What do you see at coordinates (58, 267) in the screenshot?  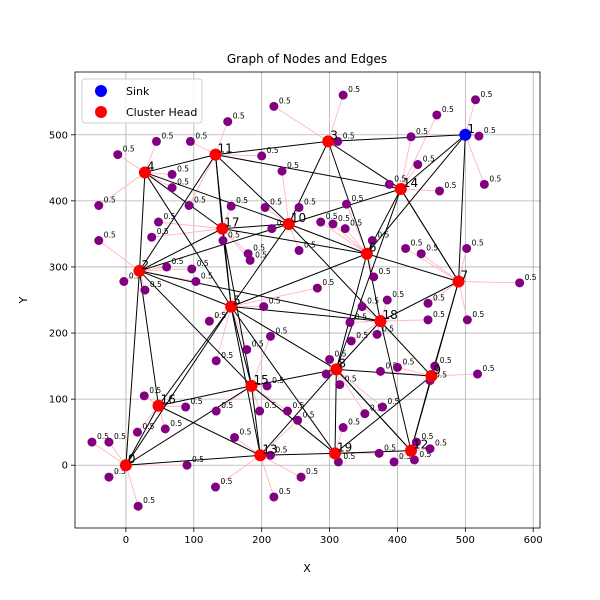 I see `y-tick-label: 300` at bounding box center [58, 267].